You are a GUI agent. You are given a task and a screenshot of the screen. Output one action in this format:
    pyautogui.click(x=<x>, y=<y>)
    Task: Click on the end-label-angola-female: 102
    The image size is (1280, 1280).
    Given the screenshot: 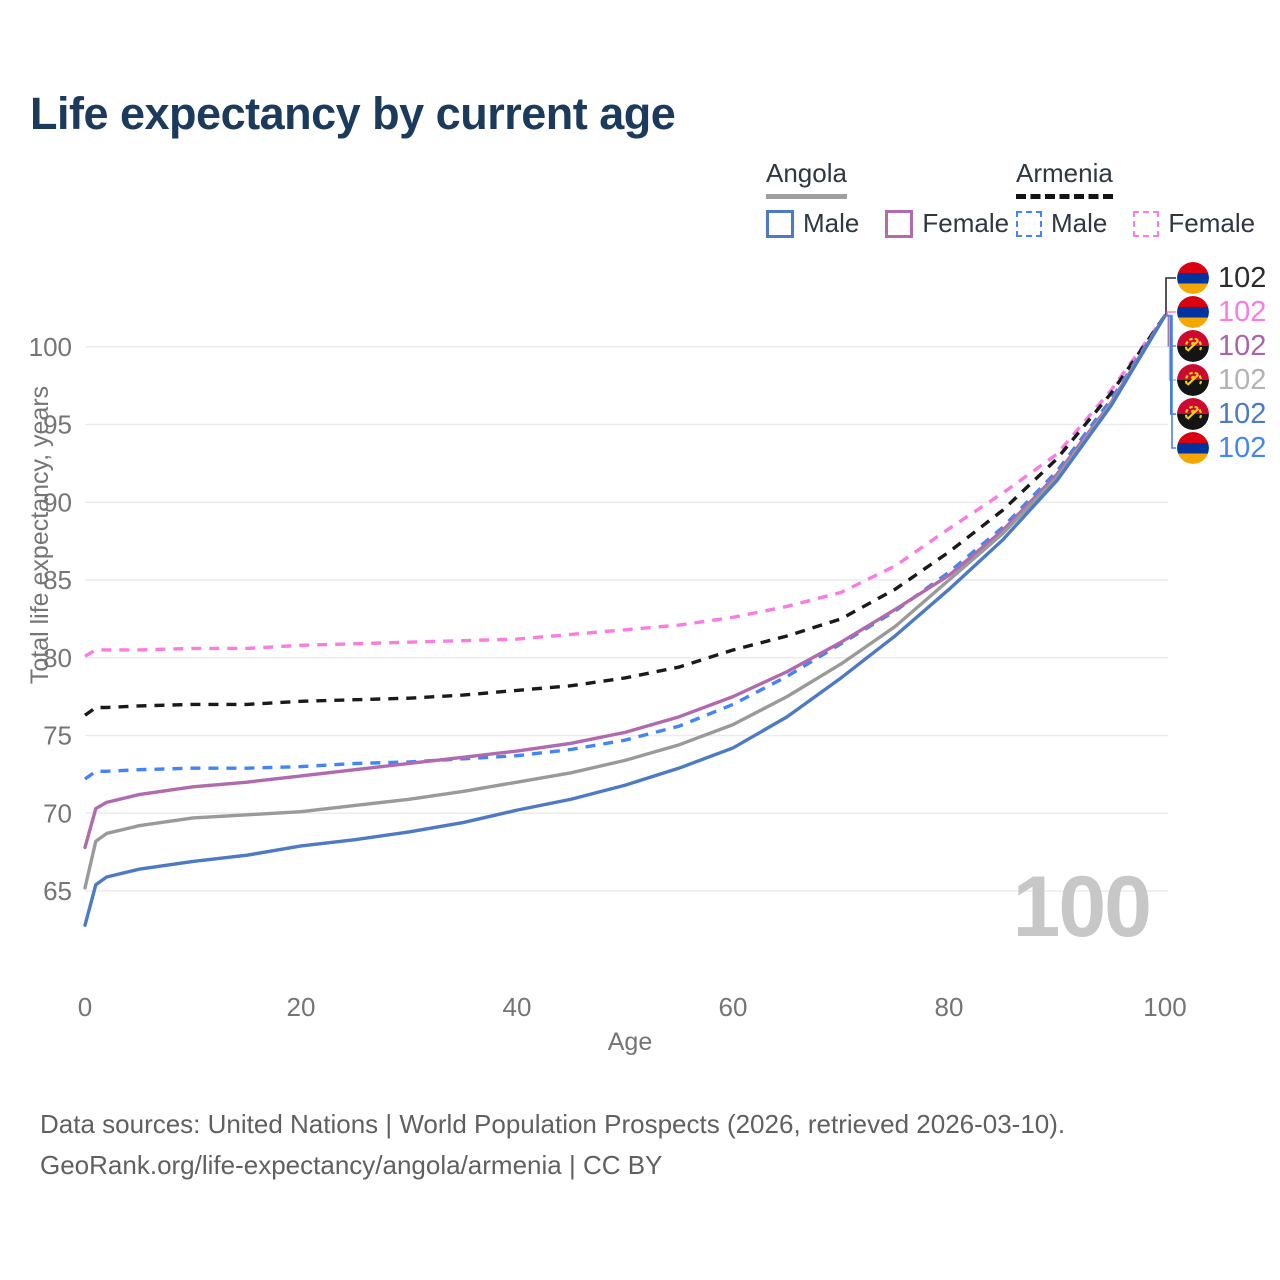 What is the action you would take?
    pyautogui.click(x=1221, y=346)
    